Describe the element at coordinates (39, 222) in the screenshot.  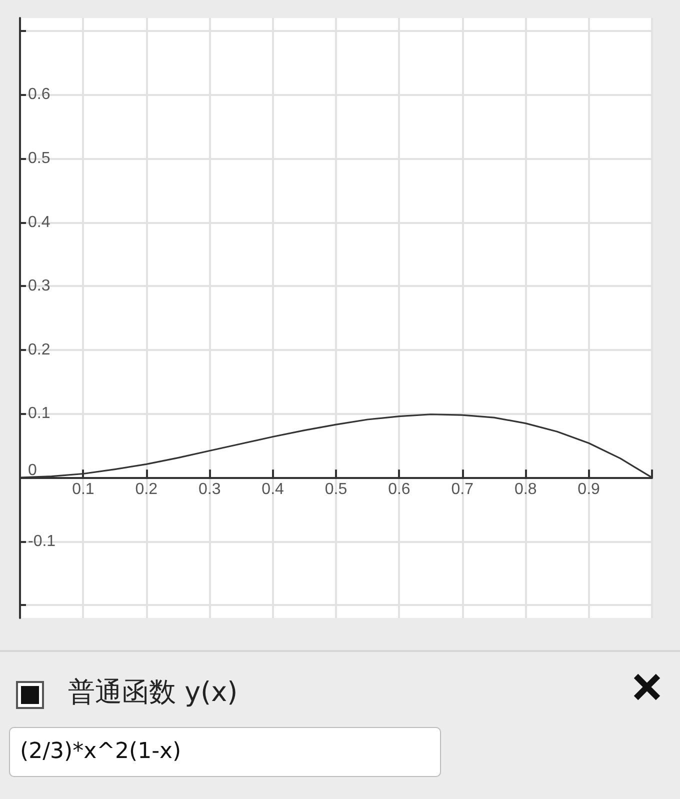
I see `y-tick-label: 0.4` at that location.